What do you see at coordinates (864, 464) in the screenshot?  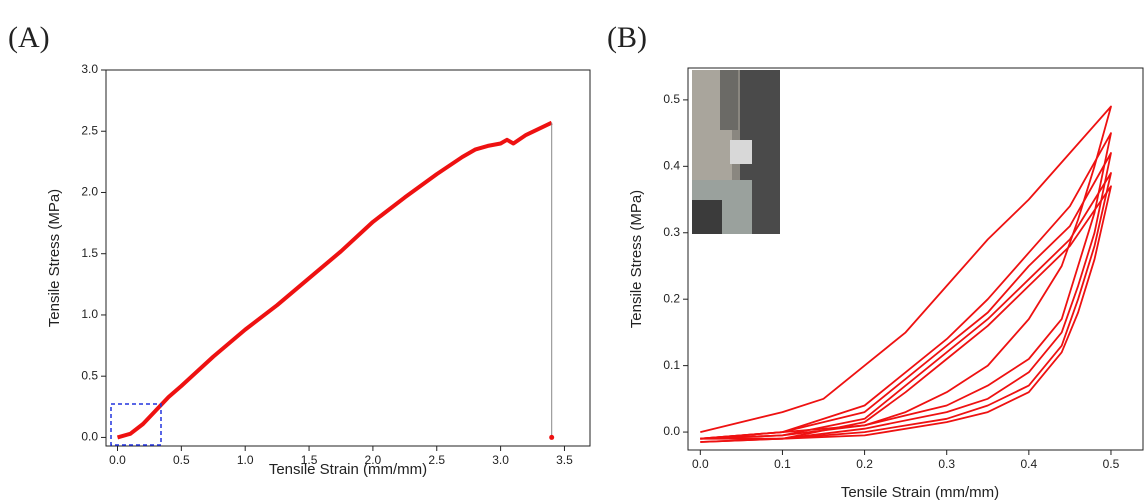 I see `x-tick-label: 0.2` at bounding box center [864, 464].